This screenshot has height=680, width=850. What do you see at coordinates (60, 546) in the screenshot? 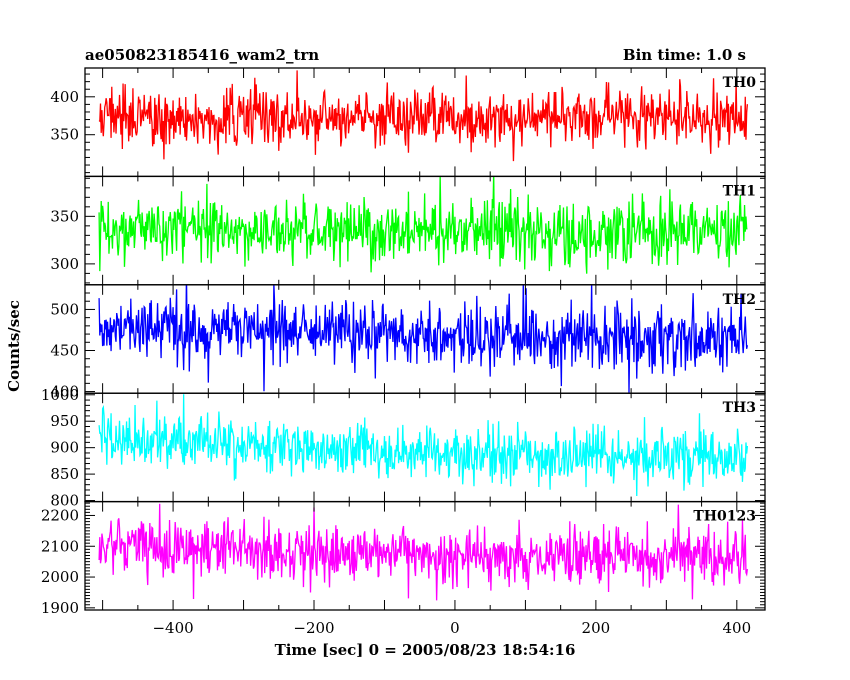
I see `y-tick-label: 2100` at bounding box center [60, 546].